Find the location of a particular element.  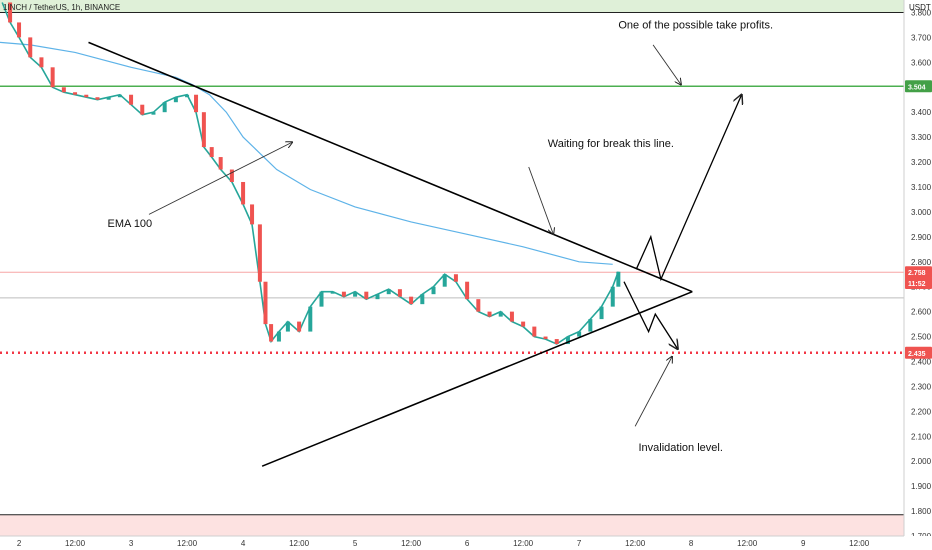

top-zone is located at coordinates (452, 6).